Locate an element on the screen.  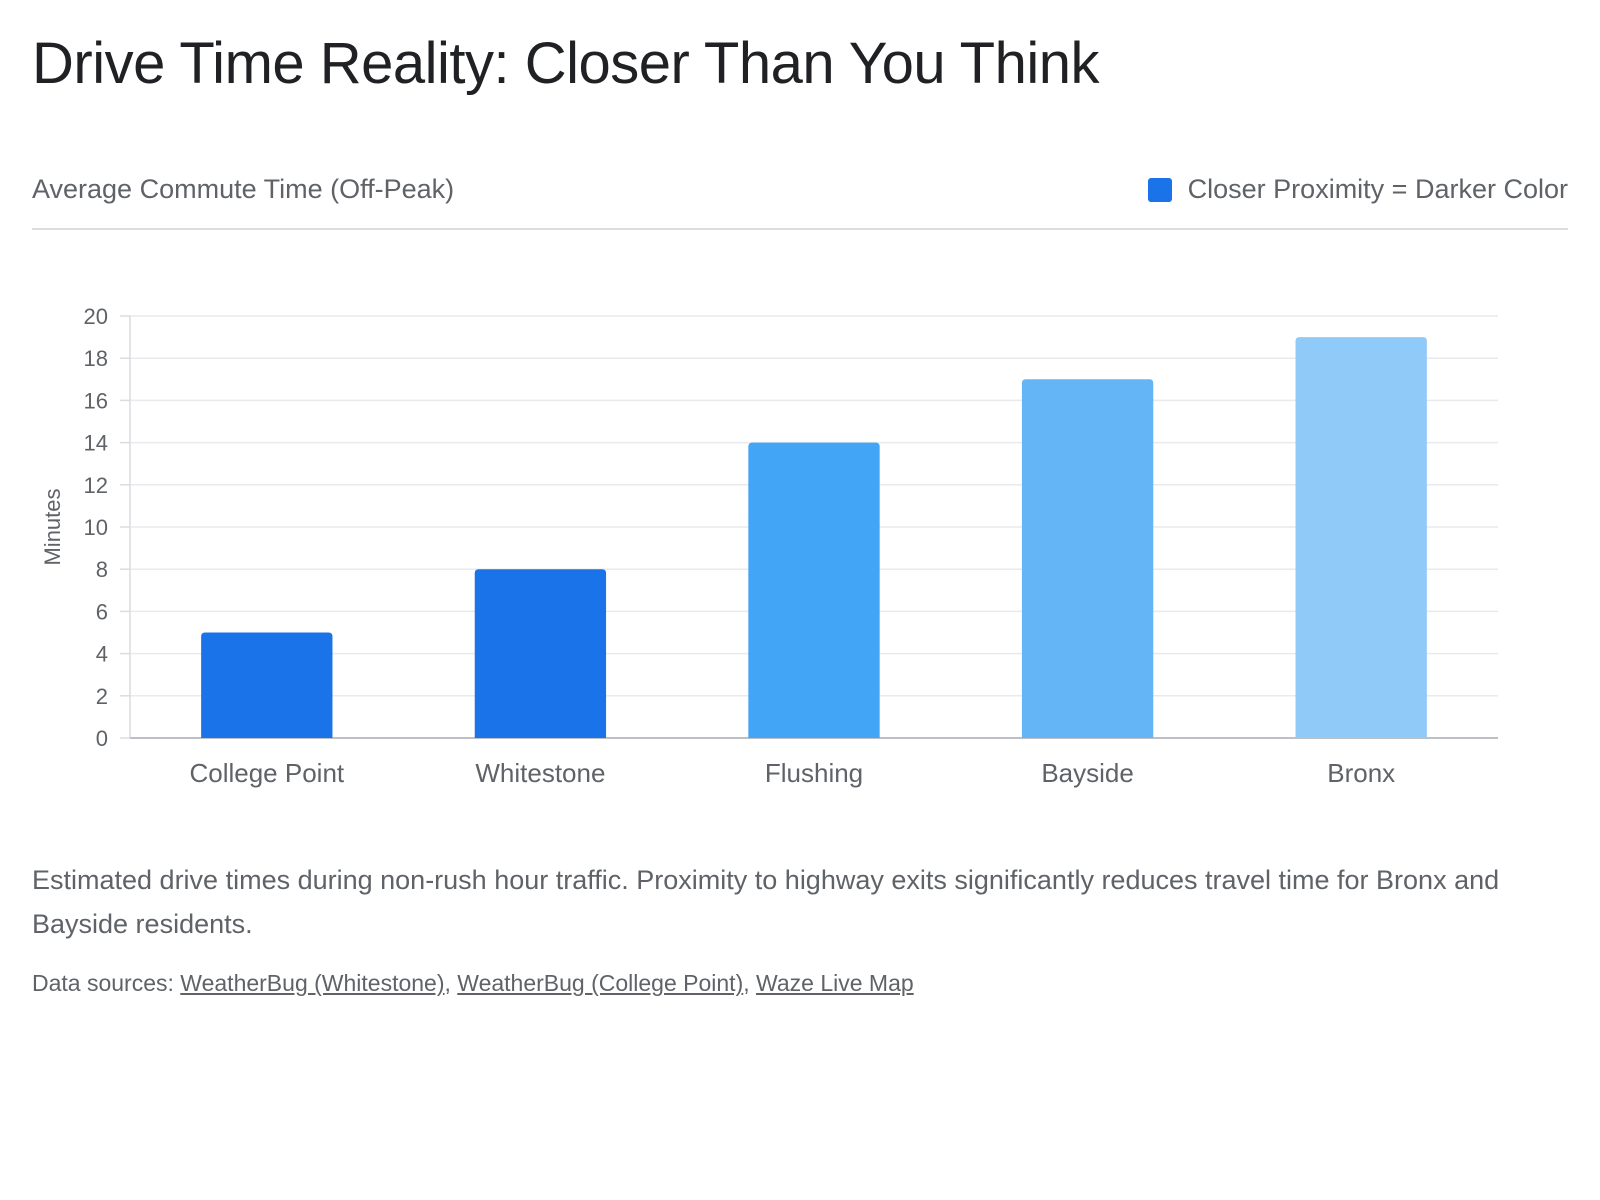
source-link-weatherbug-whitestone: WeatherBug (Whitestone) is located at coordinates (312, 983).